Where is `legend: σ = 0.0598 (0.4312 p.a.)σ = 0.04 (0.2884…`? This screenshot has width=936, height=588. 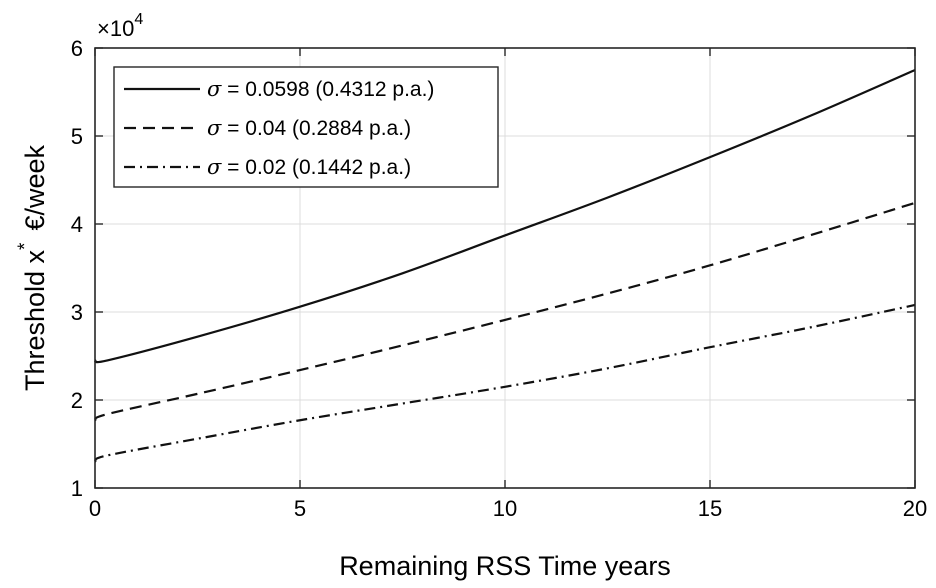
legend: σ = 0.0598 (0.4312 p.a.)σ = 0.04 (0.2884… is located at coordinates (306, 127).